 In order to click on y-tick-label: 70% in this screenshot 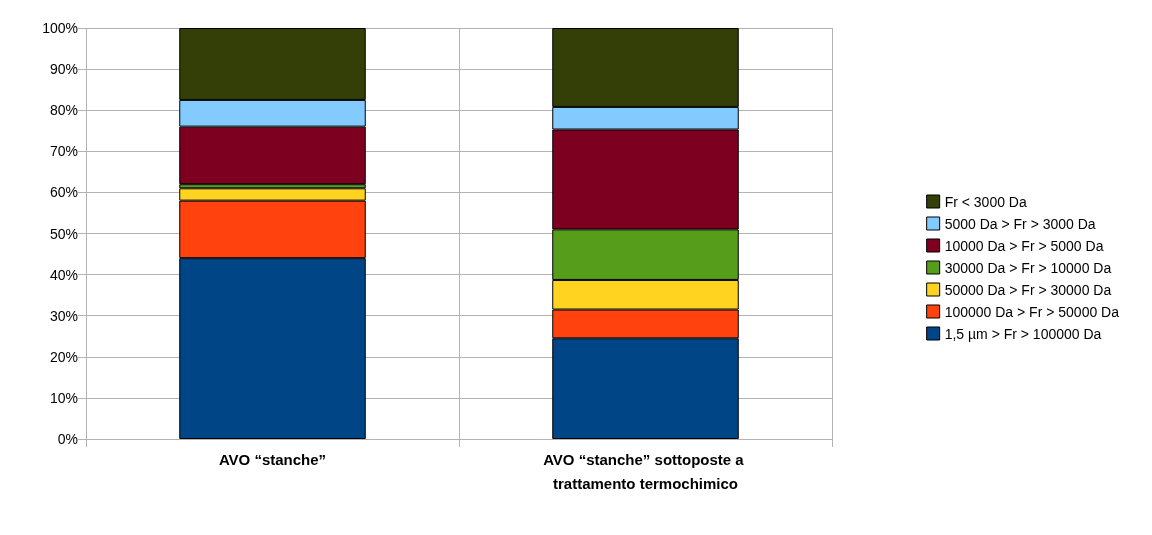, I will do `click(63, 151)`.